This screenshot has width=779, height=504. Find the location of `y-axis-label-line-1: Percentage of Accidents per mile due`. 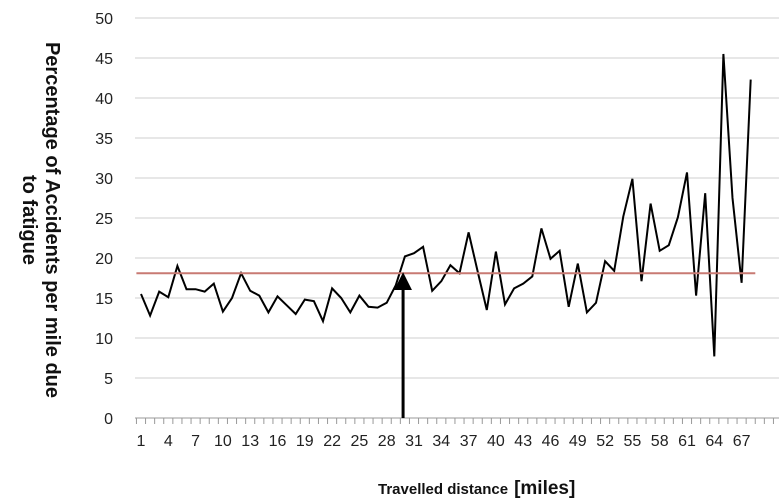

y-axis-label-line-1: Percentage of Accidents per mile due is located at coordinates (52, 220).